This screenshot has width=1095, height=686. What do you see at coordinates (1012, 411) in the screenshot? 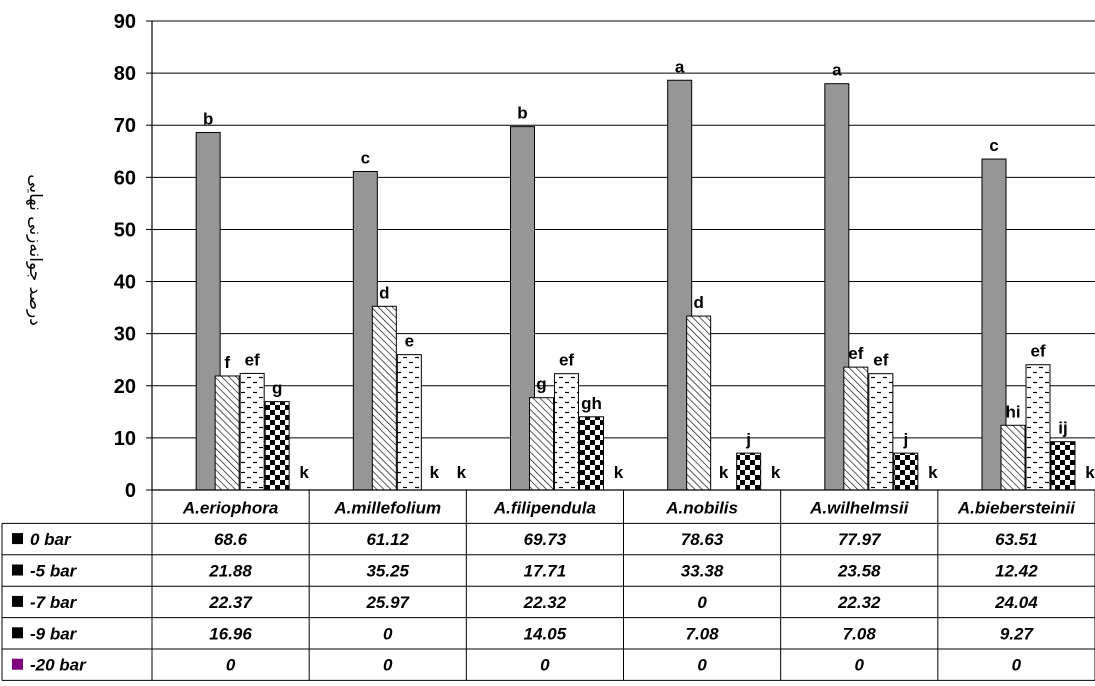
I see `significance-letter: hi` at bounding box center [1012, 411].